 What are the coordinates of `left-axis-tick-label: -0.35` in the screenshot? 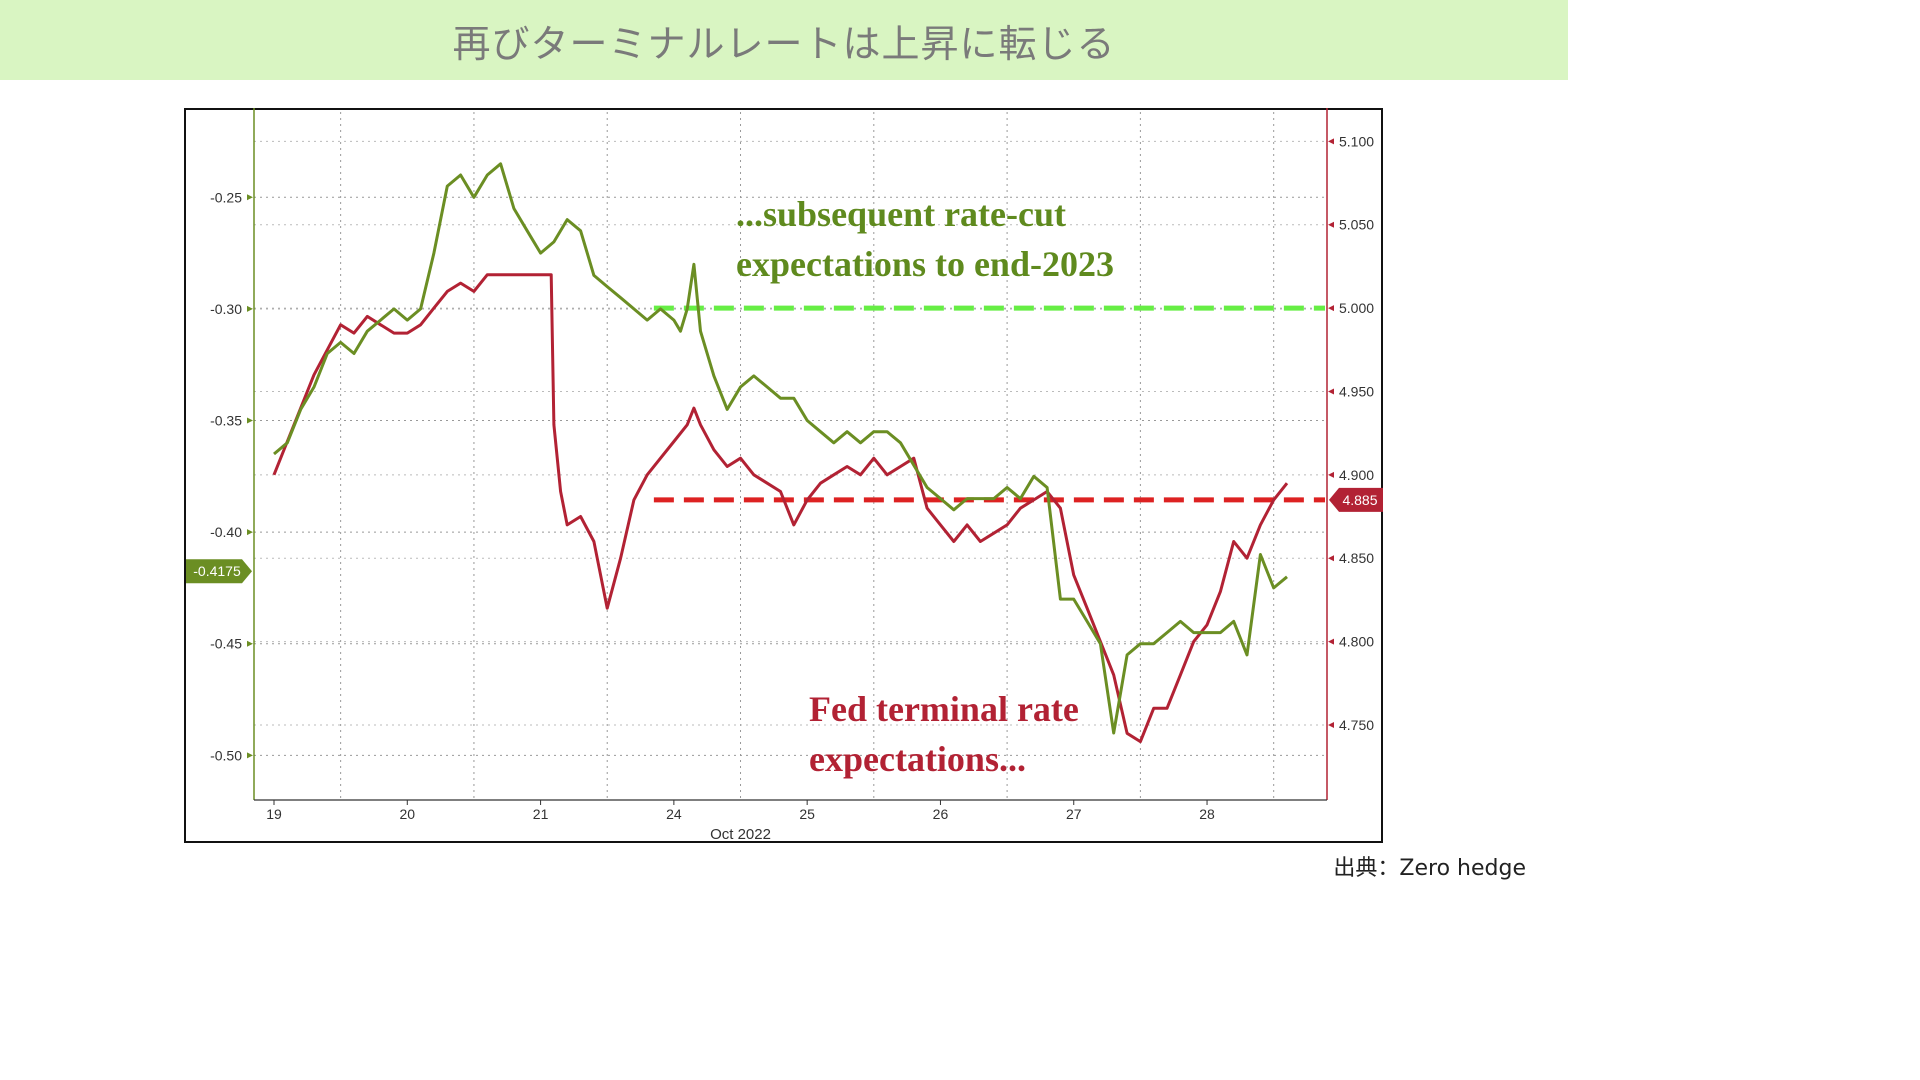 It's located at (226, 421).